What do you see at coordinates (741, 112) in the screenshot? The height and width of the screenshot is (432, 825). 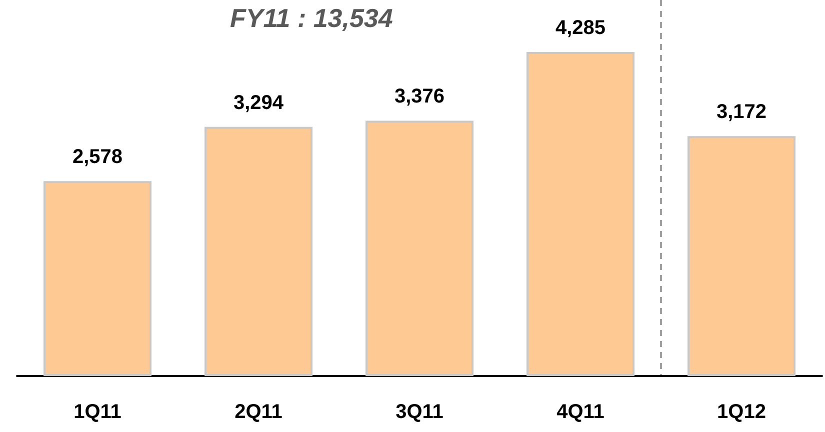 I see `data-label: 3,172` at bounding box center [741, 112].